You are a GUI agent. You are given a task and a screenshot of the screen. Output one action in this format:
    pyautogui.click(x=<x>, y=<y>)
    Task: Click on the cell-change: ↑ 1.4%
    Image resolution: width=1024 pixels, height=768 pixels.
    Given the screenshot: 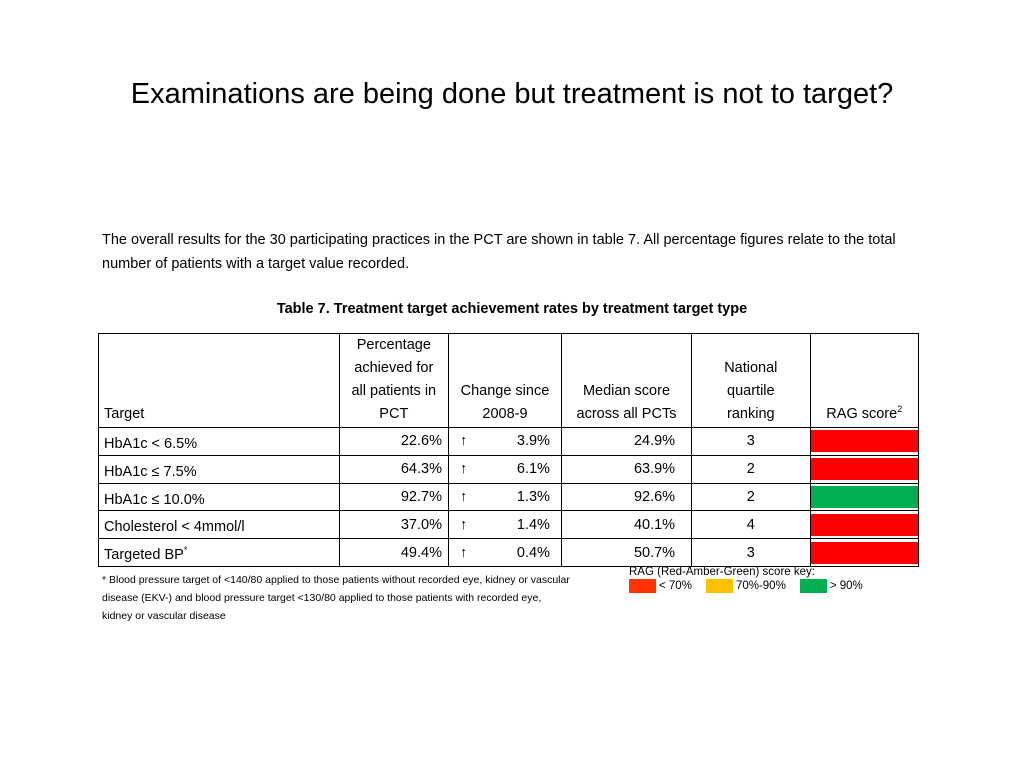 What is the action you would take?
    pyautogui.click(x=504, y=525)
    